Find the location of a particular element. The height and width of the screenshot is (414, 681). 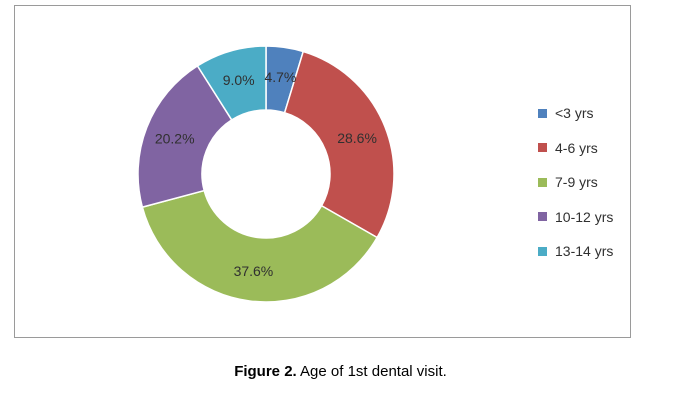

slice-label-0: 4.7% is located at coordinates (280, 77).